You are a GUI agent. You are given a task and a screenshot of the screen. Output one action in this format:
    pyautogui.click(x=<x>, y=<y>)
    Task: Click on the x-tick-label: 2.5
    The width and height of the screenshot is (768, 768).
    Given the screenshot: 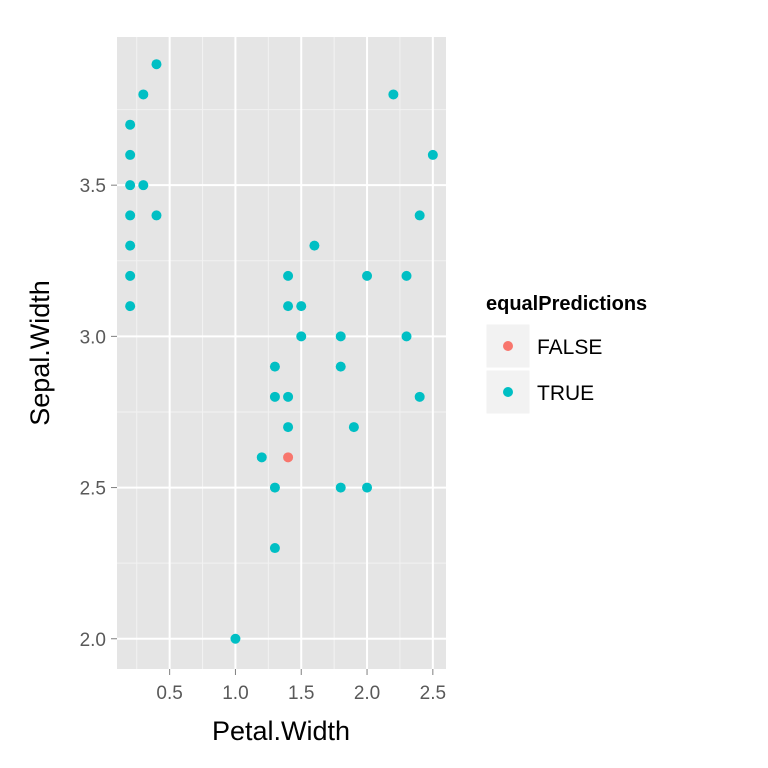 What is the action you would take?
    pyautogui.click(x=433, y=693)
    